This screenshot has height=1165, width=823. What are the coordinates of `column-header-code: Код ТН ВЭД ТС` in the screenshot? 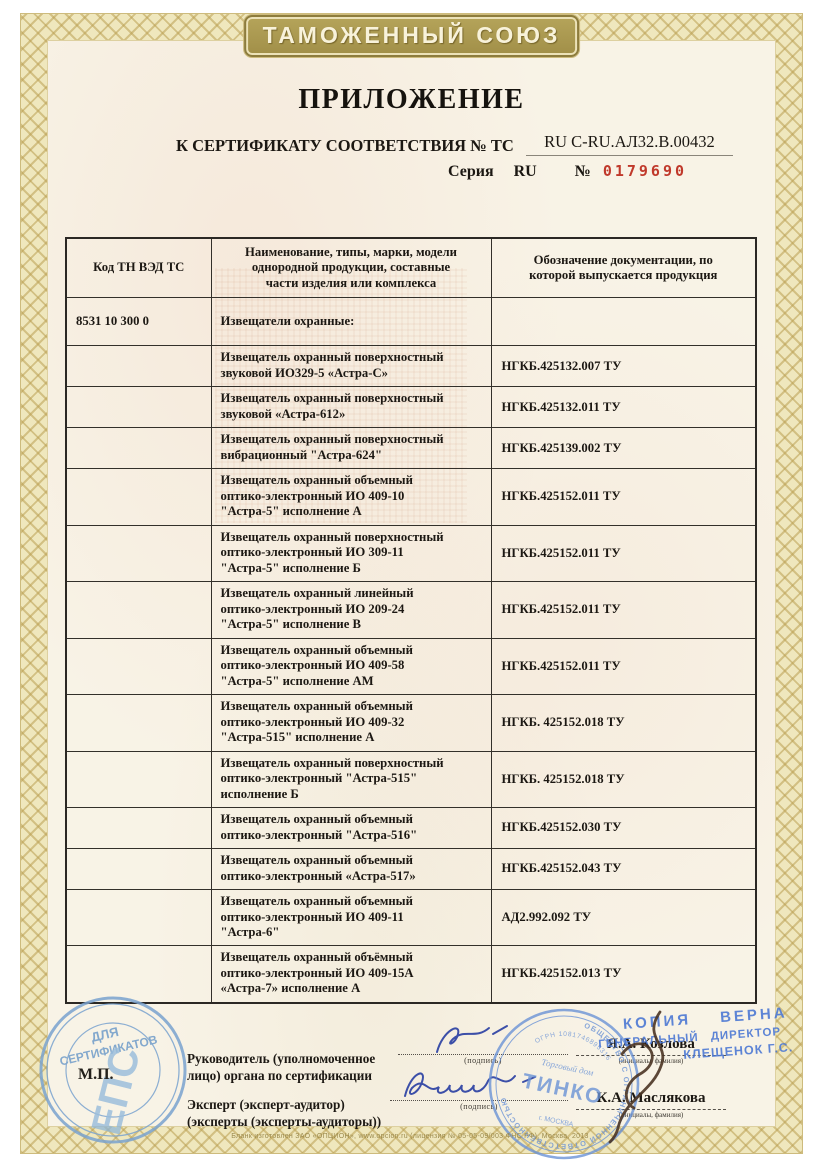 It's located at (138, 268).